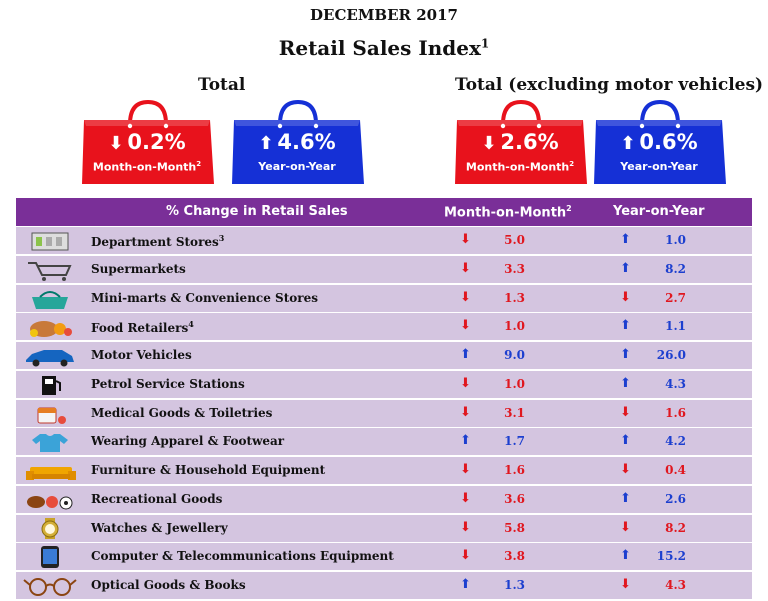 The width and height of the screenshot is (768, 601). I want to click on table-row: Wearing Apparel & Footwear ⬆ 1.7 ⬆ 4.2, so click(384, 441).